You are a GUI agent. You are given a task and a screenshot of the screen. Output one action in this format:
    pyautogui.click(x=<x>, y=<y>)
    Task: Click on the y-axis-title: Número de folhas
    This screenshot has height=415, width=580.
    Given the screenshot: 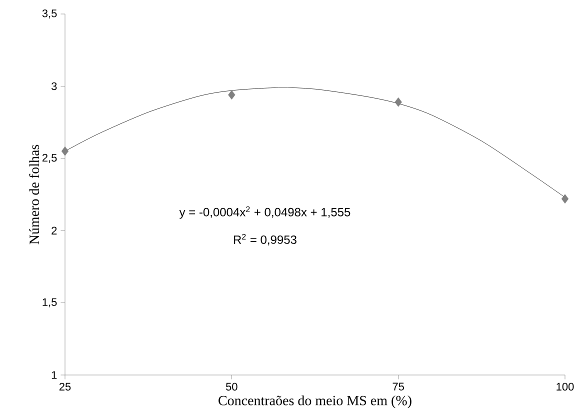 What is the action you would take?
    pyautogui.click(x=34, y=194)
    